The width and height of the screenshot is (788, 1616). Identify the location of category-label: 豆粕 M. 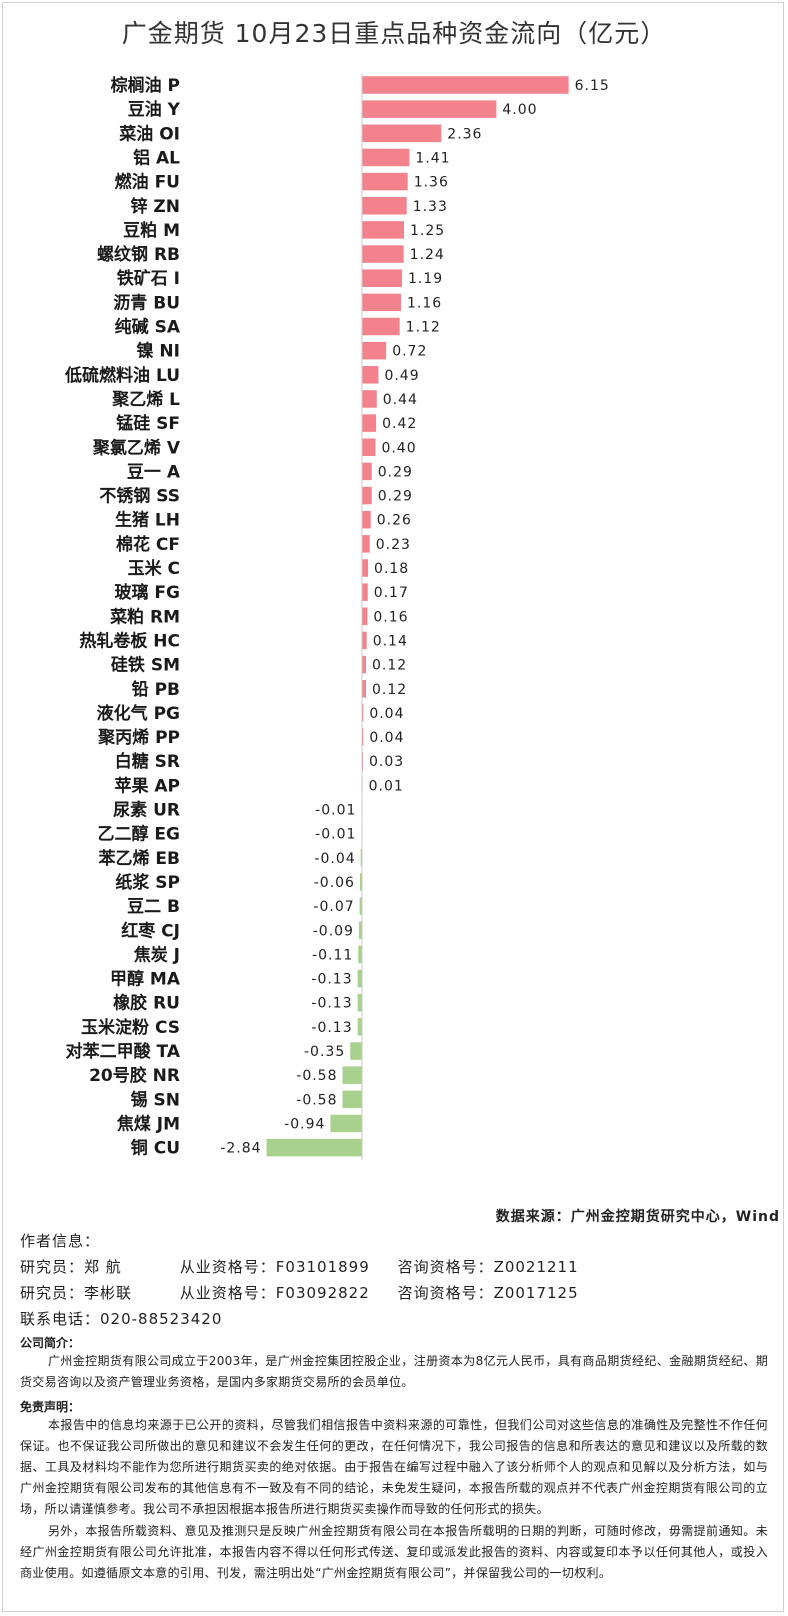
(151, 230).